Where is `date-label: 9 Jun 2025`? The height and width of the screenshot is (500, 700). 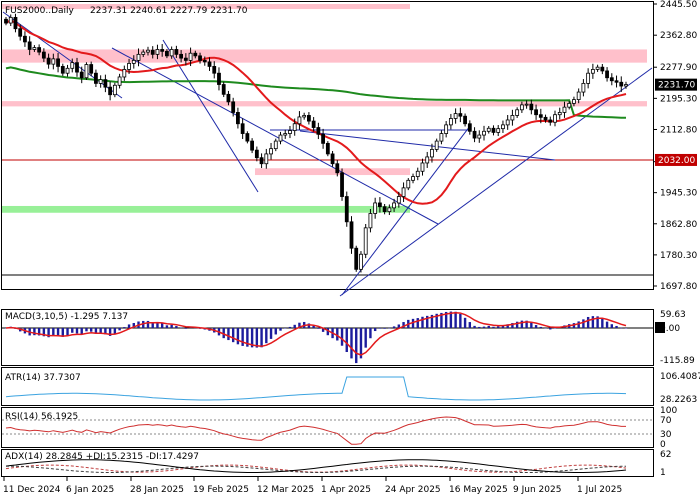 date-label: 9 Jun 2025 is located at coordinates (537, 490).